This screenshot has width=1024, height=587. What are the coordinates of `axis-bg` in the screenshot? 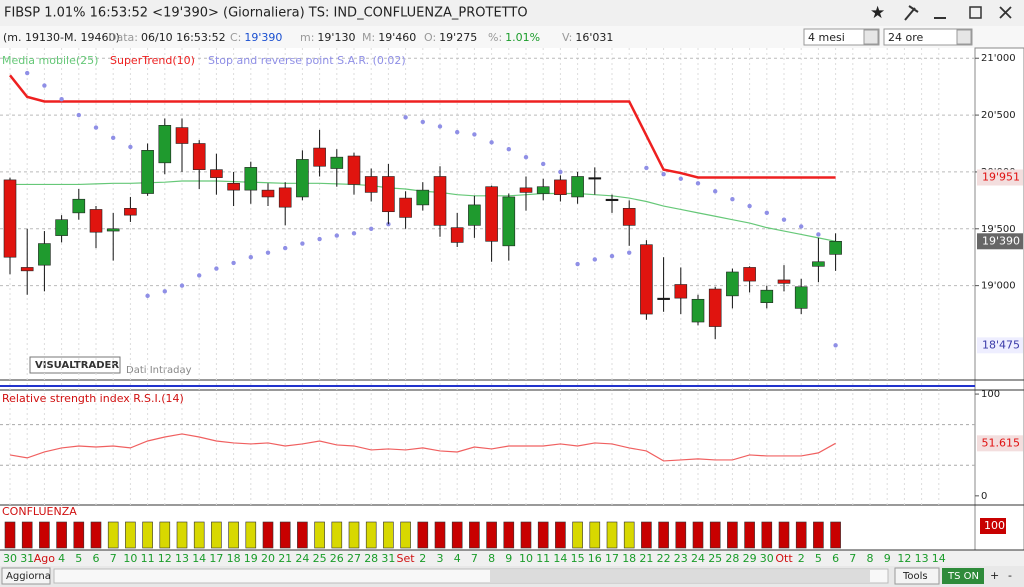 It's located at (999, 299).